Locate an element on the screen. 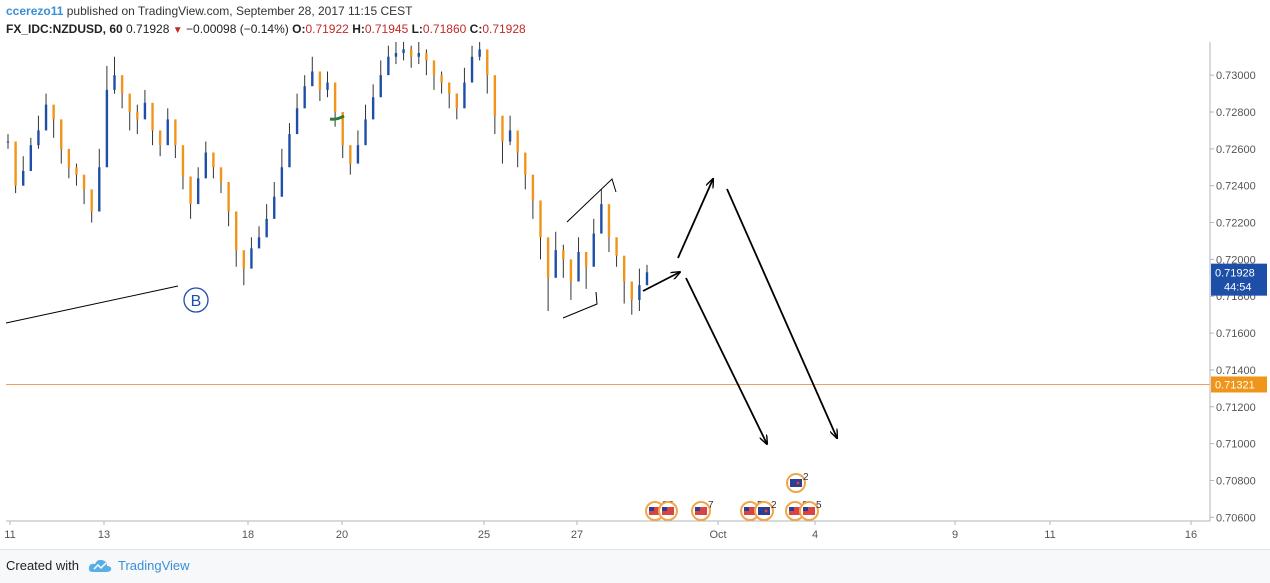 Image resolution: width=1270 pixels, height=583 pixels. y-tick-label: 0.70800 is located at coordinates (1236, 481).